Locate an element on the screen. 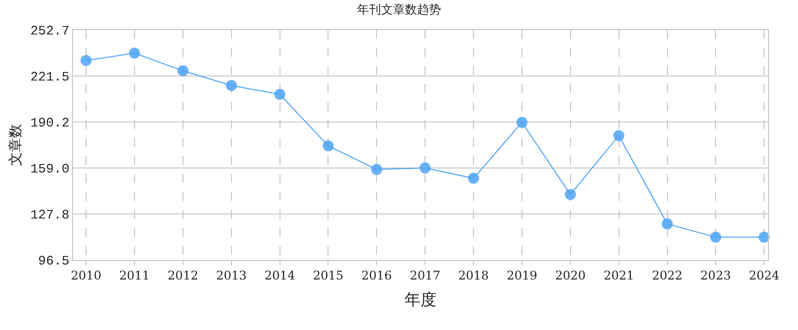 The width and height of the screenshot is (798, 330). x-tick-label: 2013 is located at coordinates (231, 275).